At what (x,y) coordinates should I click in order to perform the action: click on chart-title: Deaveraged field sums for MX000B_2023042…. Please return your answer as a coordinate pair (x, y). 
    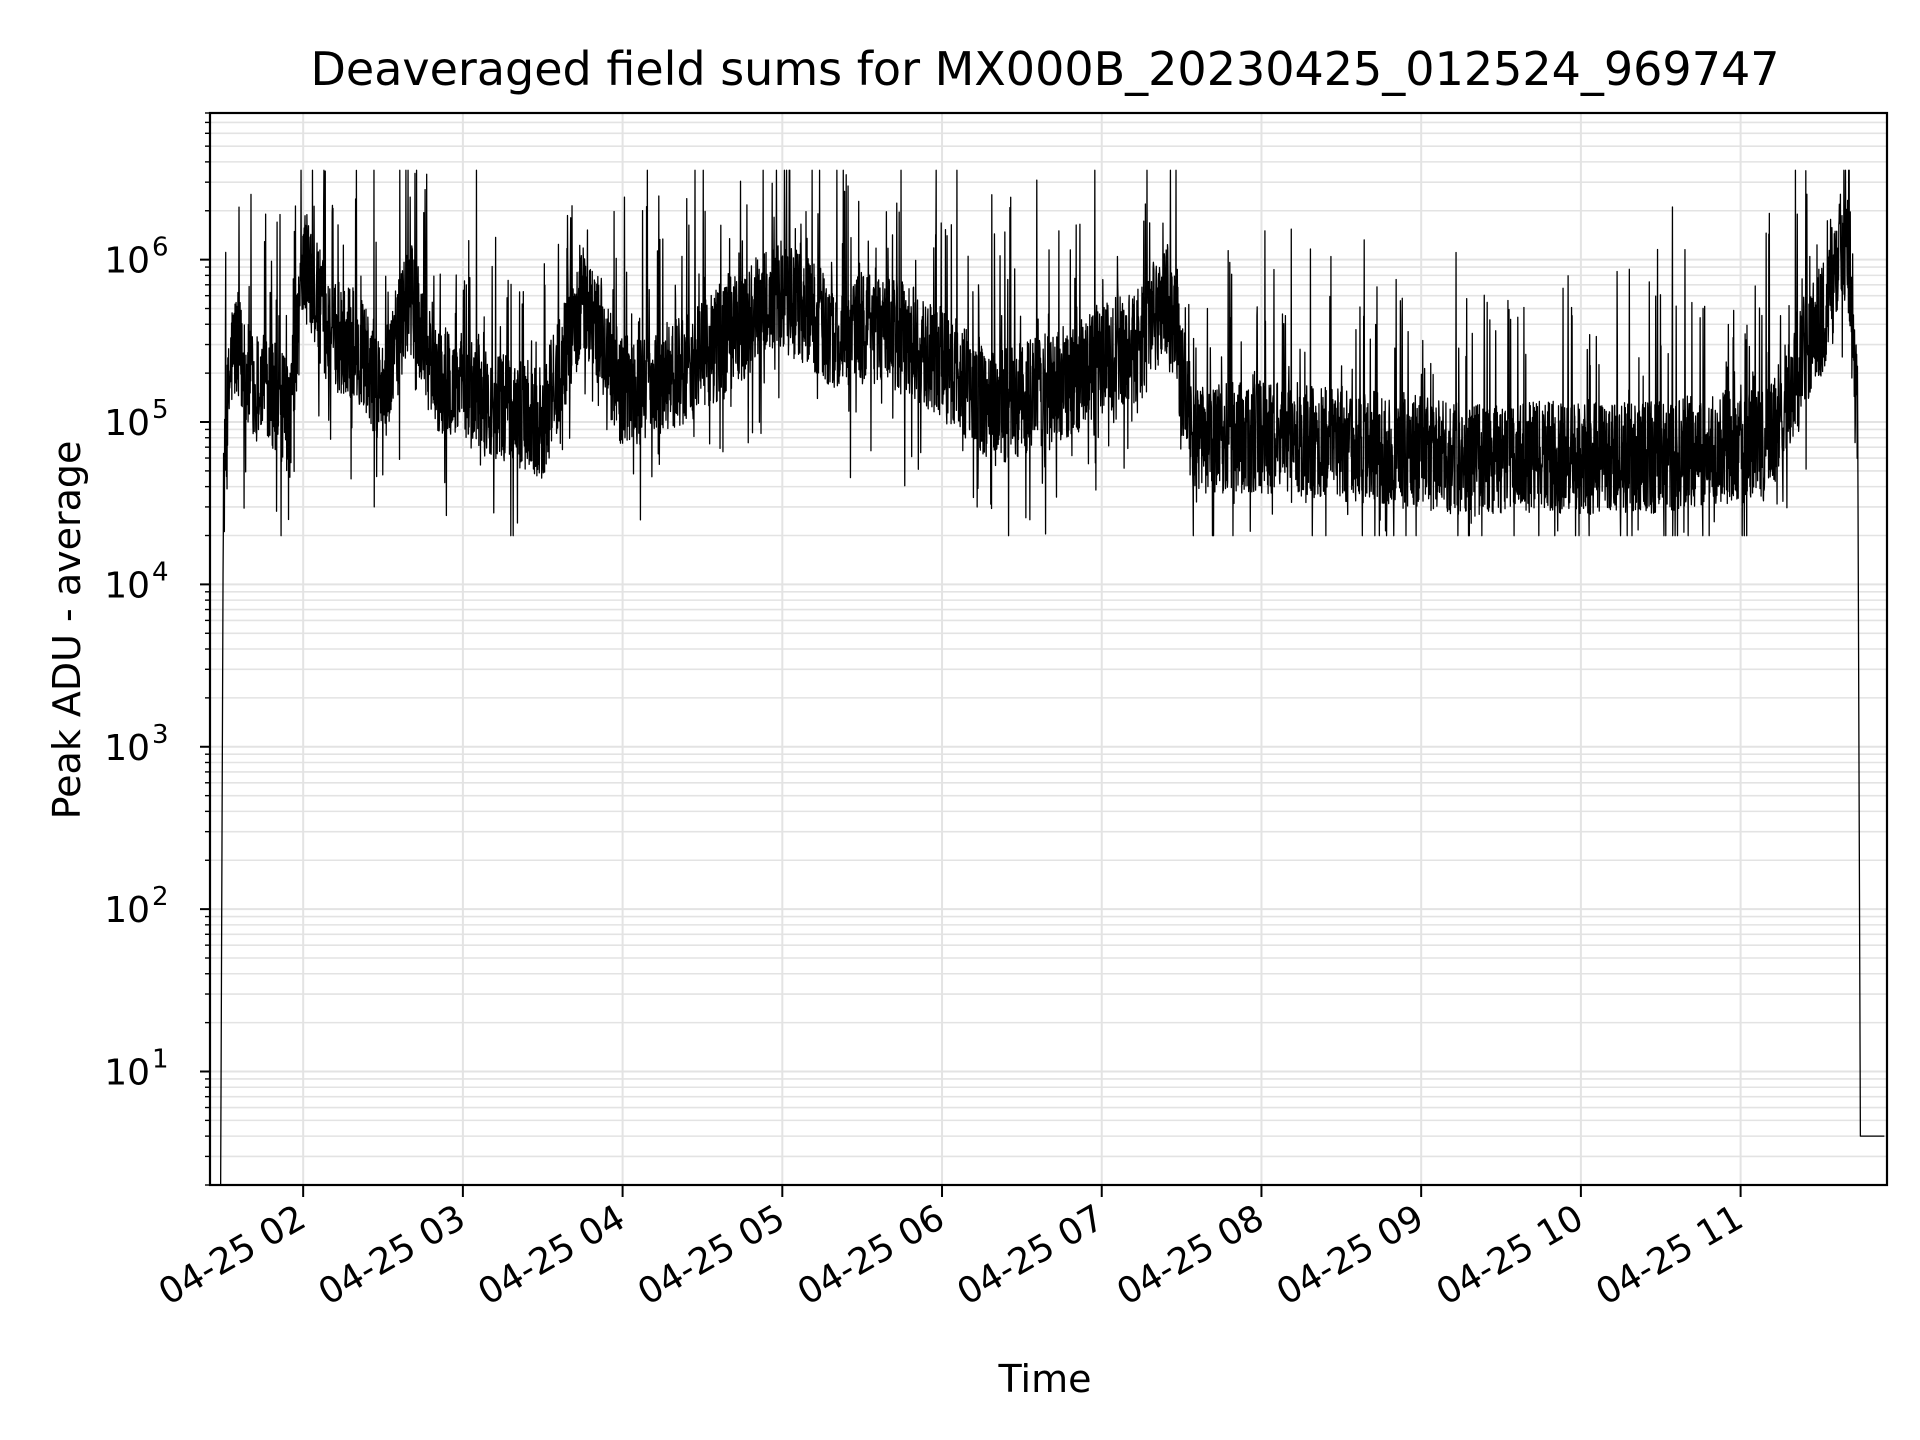
    Looking at the image, I should click on (1044, 69).